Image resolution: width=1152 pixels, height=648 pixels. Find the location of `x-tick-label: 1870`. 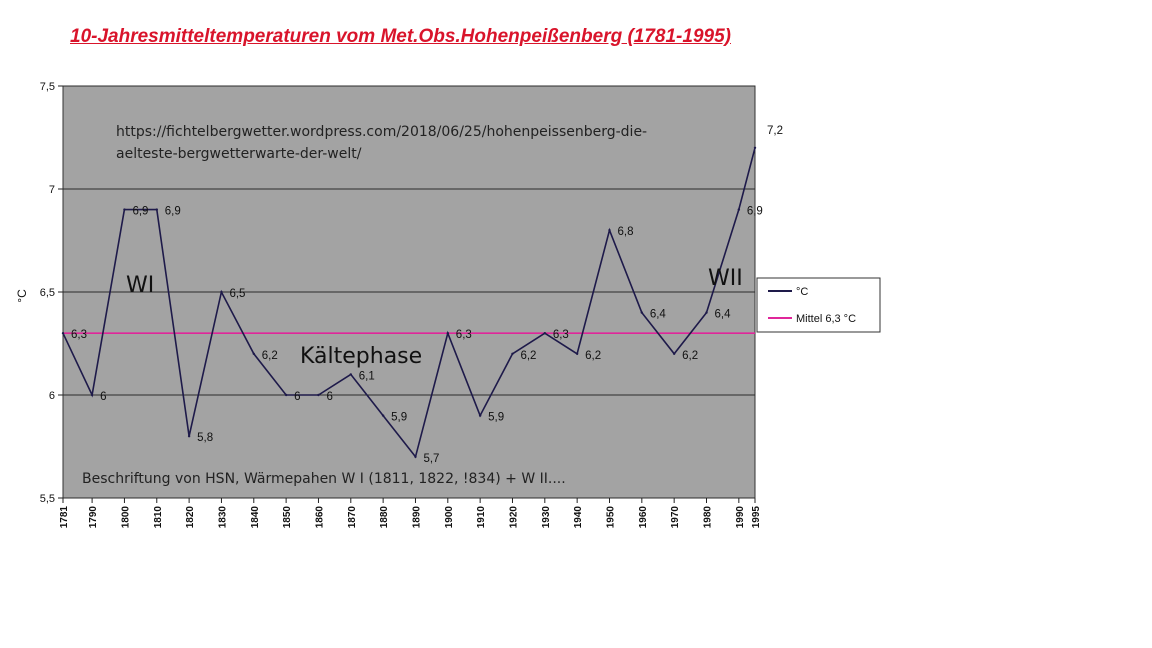

x-tick-label: 1870 is located at coordinates (352, 517).